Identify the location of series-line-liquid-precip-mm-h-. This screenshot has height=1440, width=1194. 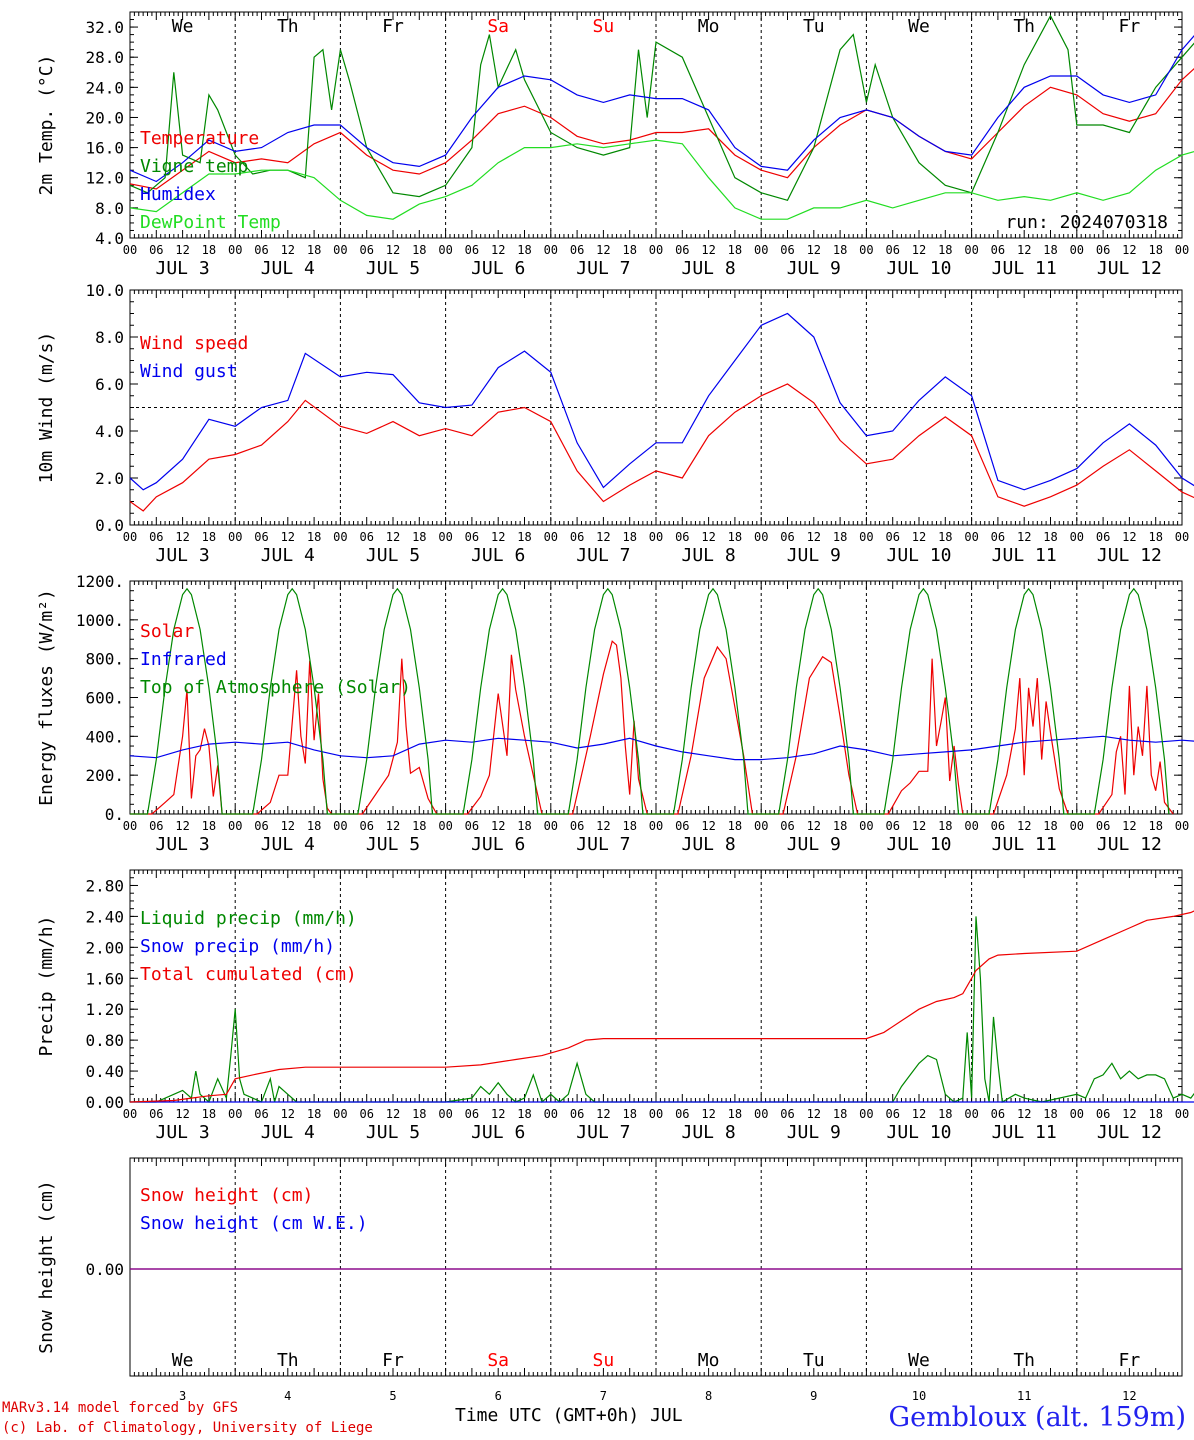
(662, 1010).